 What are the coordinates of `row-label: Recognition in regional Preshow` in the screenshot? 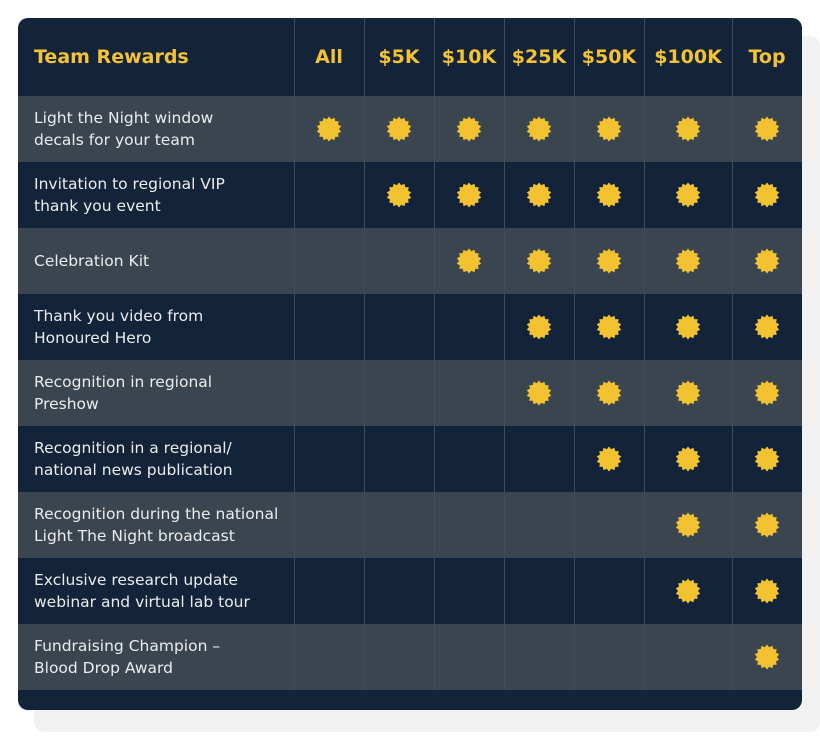 It's located at (156, 393).